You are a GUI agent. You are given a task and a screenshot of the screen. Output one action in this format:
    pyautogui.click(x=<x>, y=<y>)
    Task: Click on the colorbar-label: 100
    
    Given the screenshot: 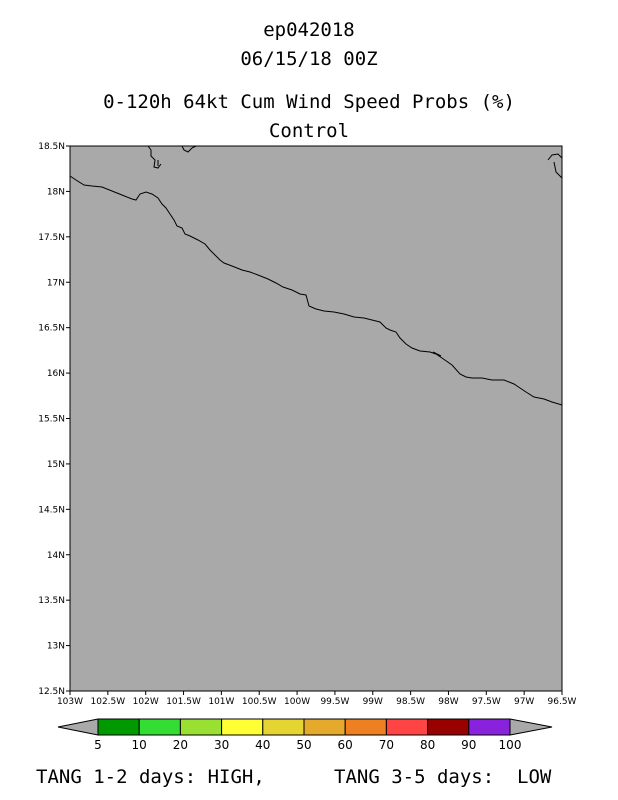 What is the action you would take?
    pyautogui.click(x=510, y=745)
    